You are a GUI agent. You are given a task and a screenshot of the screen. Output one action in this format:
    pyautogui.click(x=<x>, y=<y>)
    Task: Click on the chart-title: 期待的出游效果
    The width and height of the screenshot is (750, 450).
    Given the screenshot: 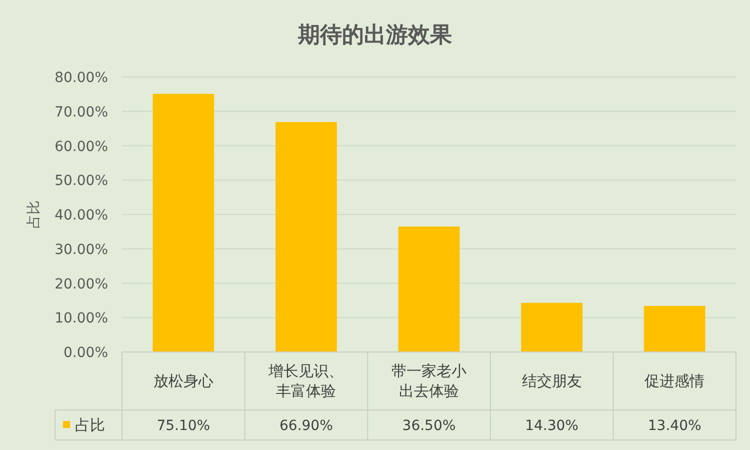 What is the action you would take?
    pyautogui.click(x=375, y=35)
    